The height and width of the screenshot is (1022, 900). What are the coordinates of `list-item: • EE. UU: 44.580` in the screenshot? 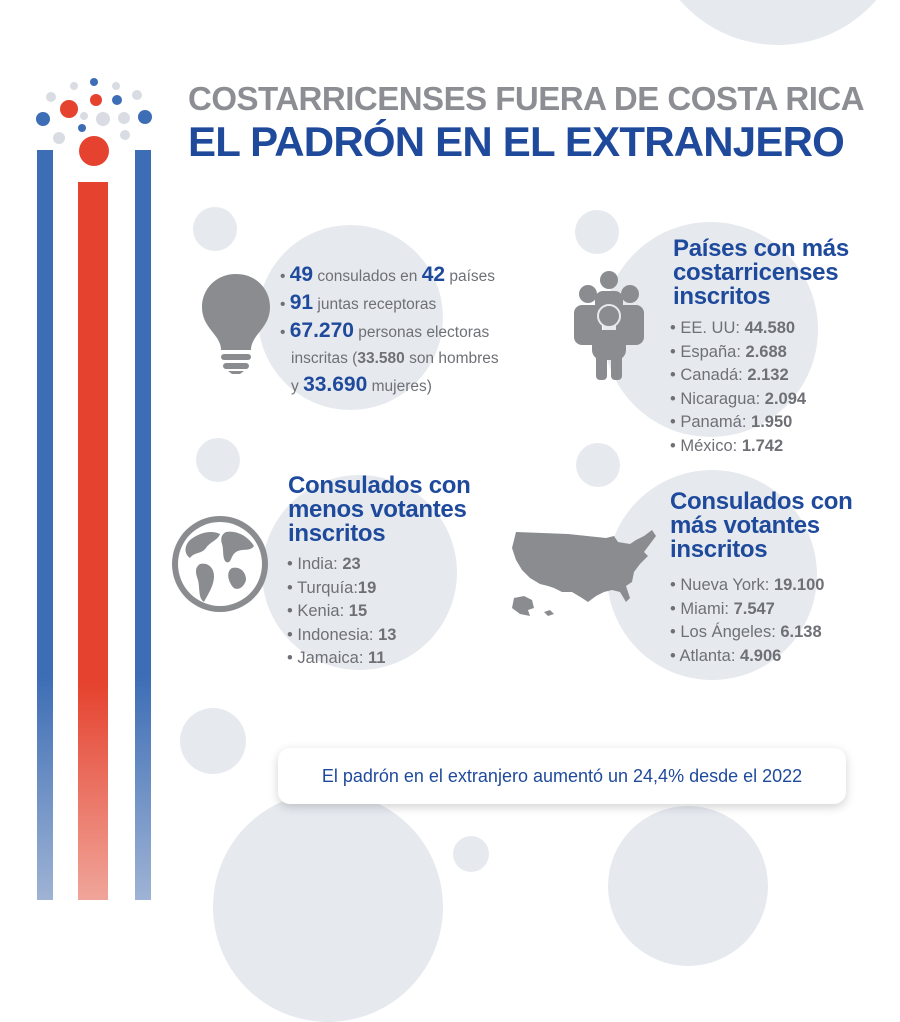 It's located at (733, 328).